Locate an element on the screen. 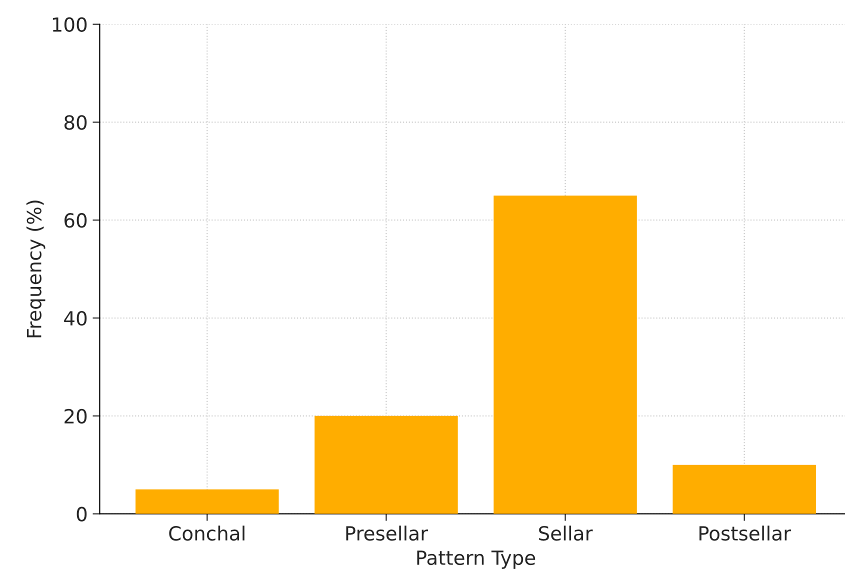 The image size is (845, 578). y-tick-label: 60 is located at coordinates (75, 220).